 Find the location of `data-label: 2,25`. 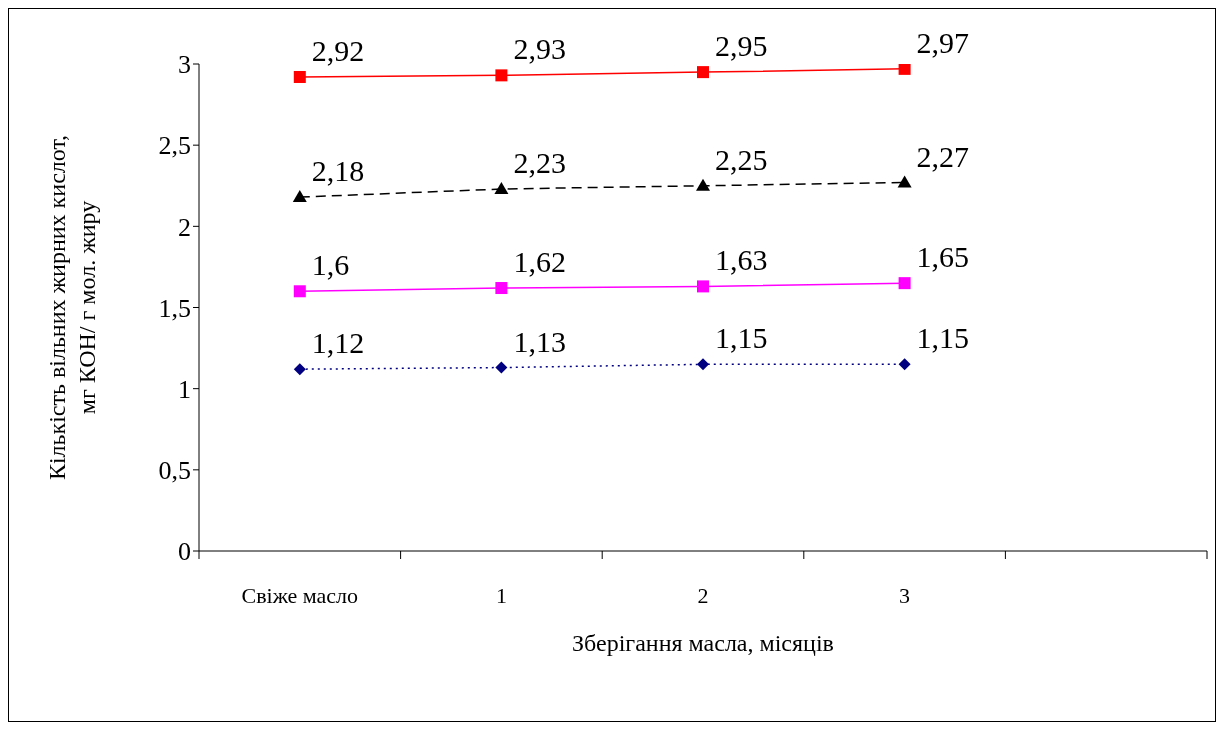

data-label: 2,25 is located at coordinates (741, 159).